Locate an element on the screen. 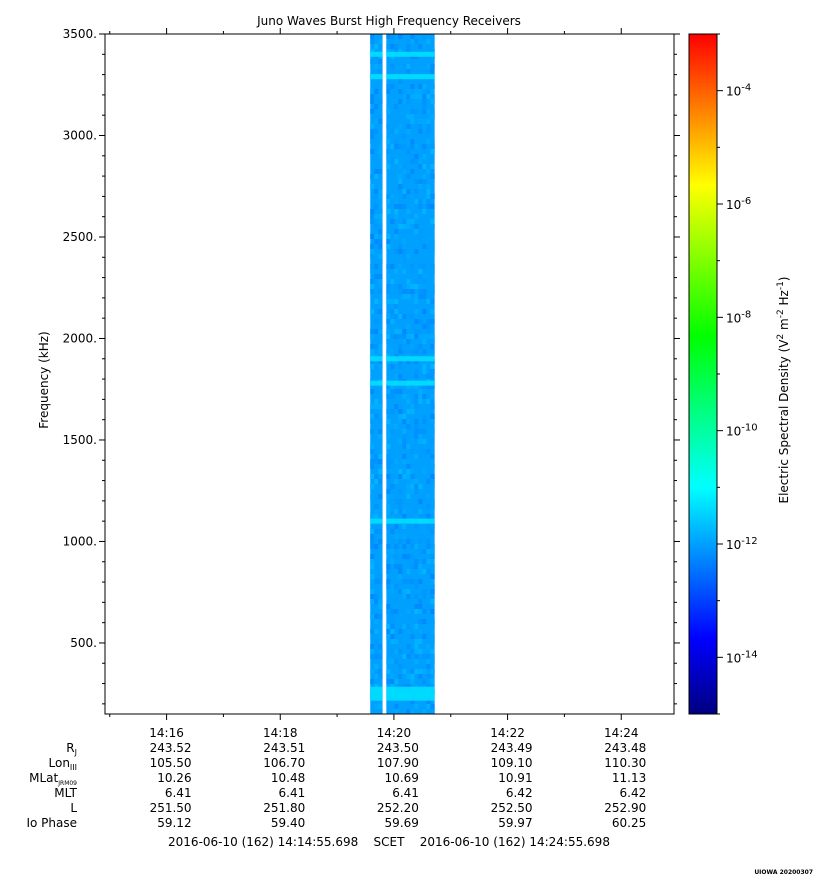 This screenshot has height=880, width=815. ephemeris-value: 251.80 is located at coordinates (284, 808).